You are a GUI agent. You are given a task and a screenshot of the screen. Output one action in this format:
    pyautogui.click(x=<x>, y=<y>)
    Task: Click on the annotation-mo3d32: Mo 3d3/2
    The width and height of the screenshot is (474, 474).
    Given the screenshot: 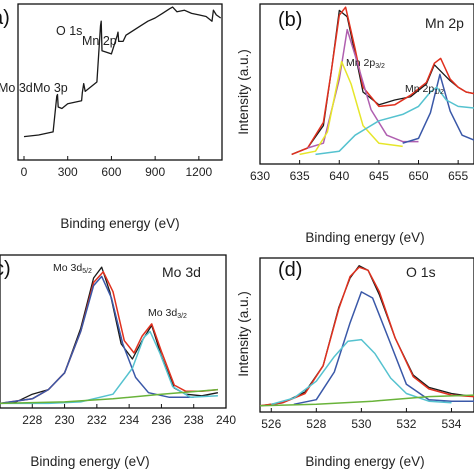 What is the action you would take?
    pyautogui.click(x=167, y=313)
    